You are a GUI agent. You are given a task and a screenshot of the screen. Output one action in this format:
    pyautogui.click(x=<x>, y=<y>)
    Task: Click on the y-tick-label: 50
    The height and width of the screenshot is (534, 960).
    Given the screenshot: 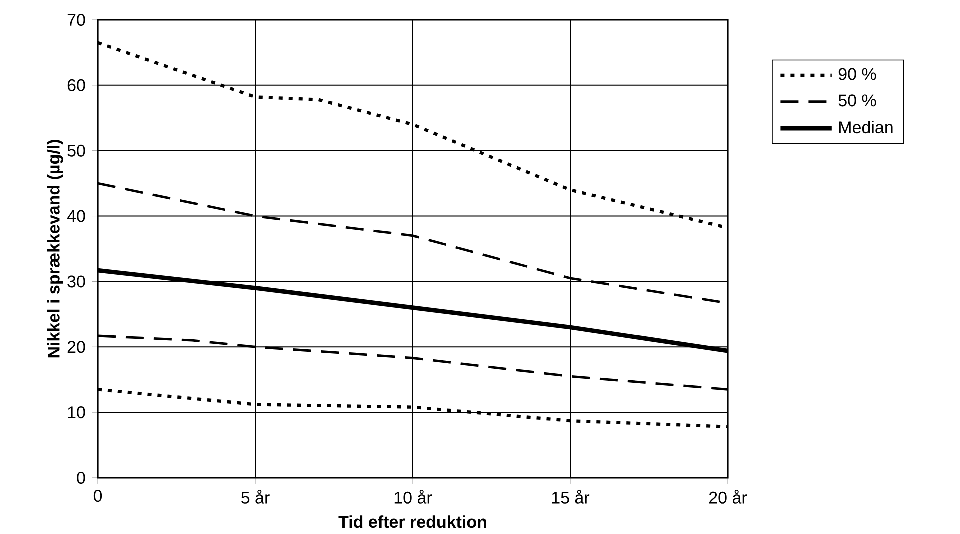 What is the action you would take?
    pyautogui.click(x=77, y=150)
    